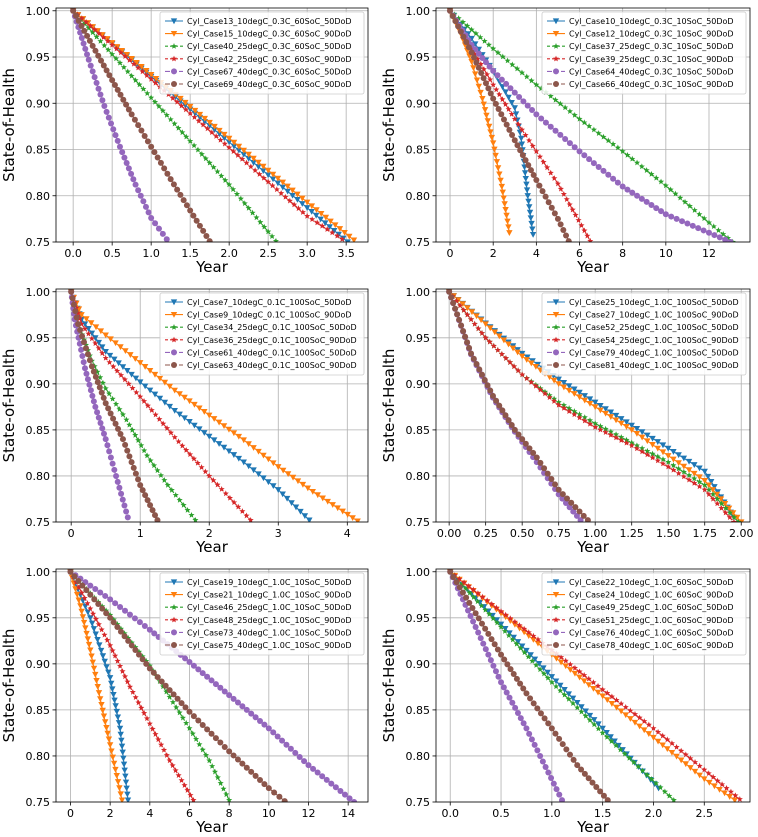 The height and width of the screenshot is (837, 758). Describe the element at coordinates (278, 533) in the screenshot. I see `x-tick-label: 3` at that location.